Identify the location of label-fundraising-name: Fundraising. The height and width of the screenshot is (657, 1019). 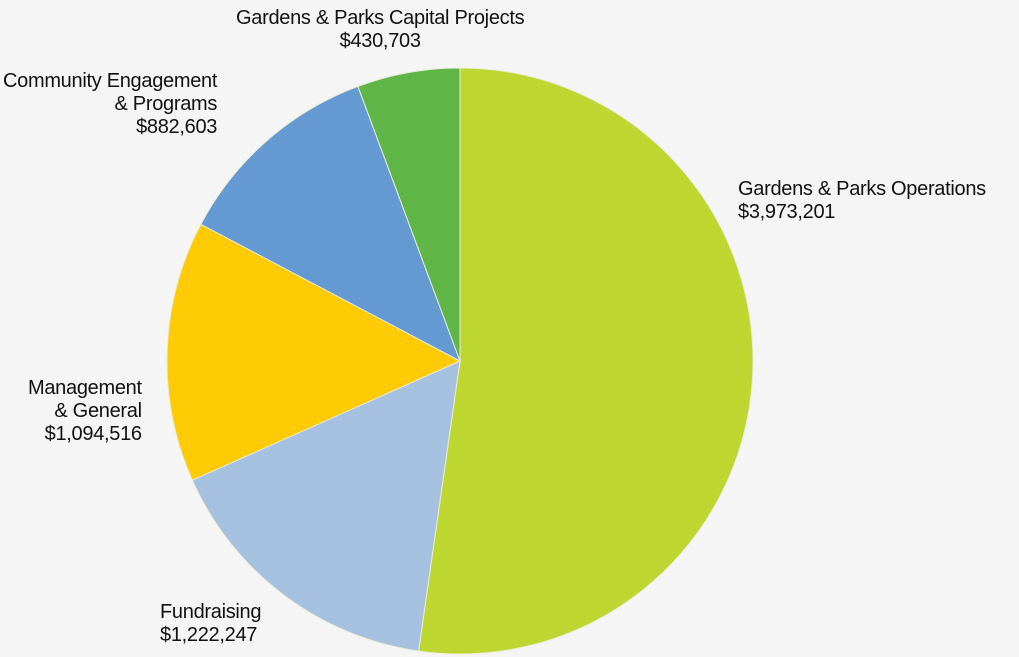
(211, 612).